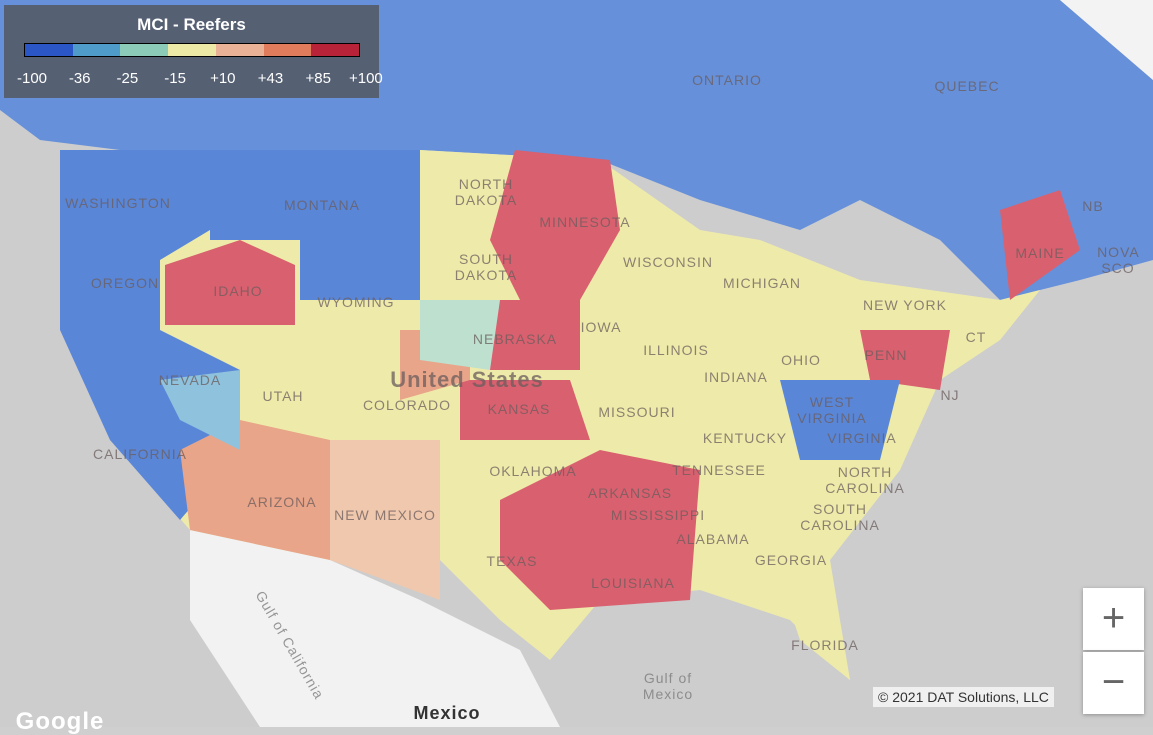 The height and width of the screenshot is (735, 1153). What do you see at coordinates (736, 377) in the screenshot?
I see `map-label: INDIANA` at bounding box center [736, 377].